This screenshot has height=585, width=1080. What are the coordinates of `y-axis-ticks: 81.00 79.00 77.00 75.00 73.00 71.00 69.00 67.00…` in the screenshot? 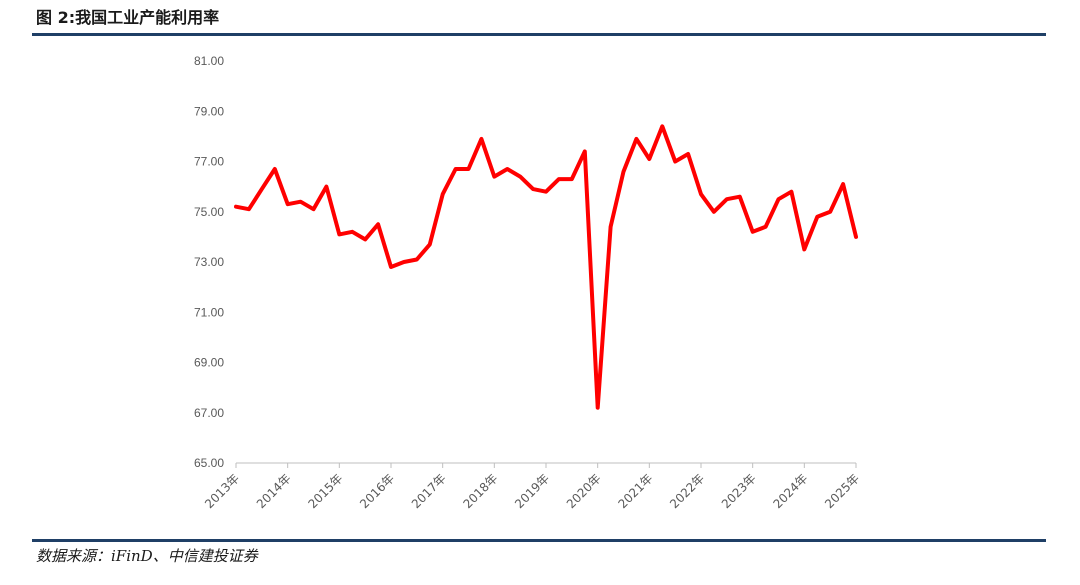 It's located at (209, 262).